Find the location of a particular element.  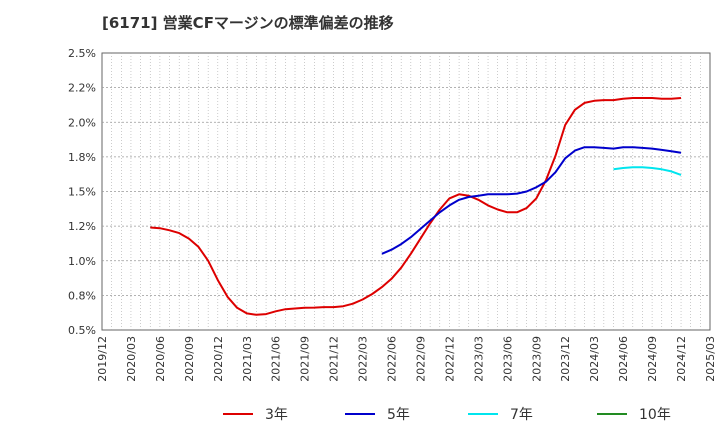

y-tick-label: 0.5% is located at coordinates (82, 330).